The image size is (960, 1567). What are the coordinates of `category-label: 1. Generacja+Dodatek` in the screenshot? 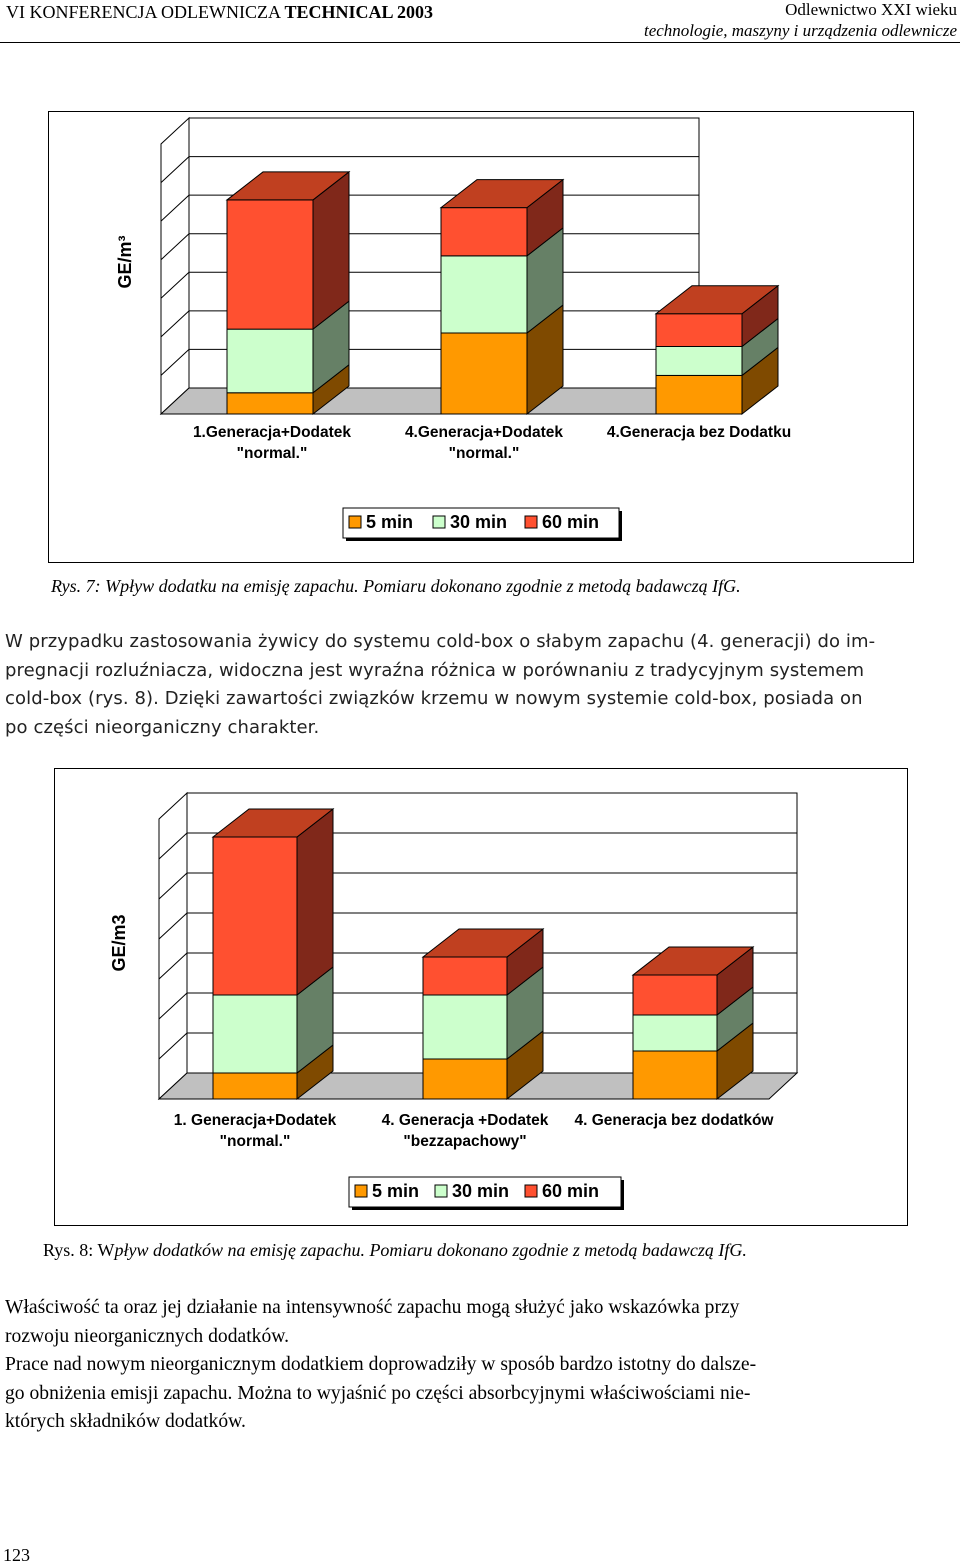 It's located at (255, 1120).